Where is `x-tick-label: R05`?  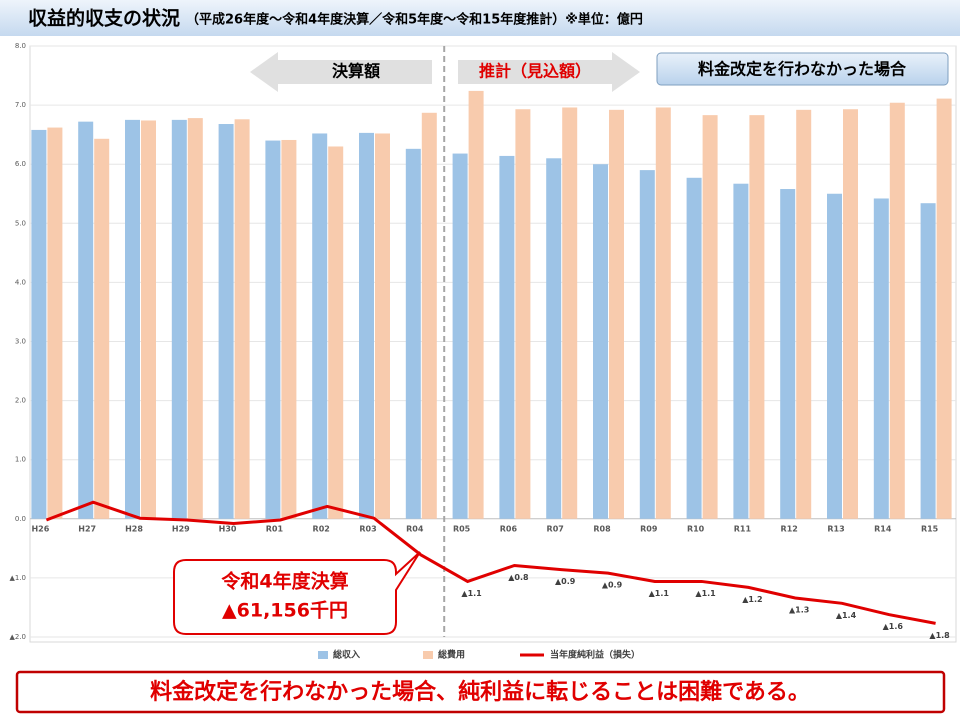
x-tick-label: R05 is located at coordinates (462, 528).